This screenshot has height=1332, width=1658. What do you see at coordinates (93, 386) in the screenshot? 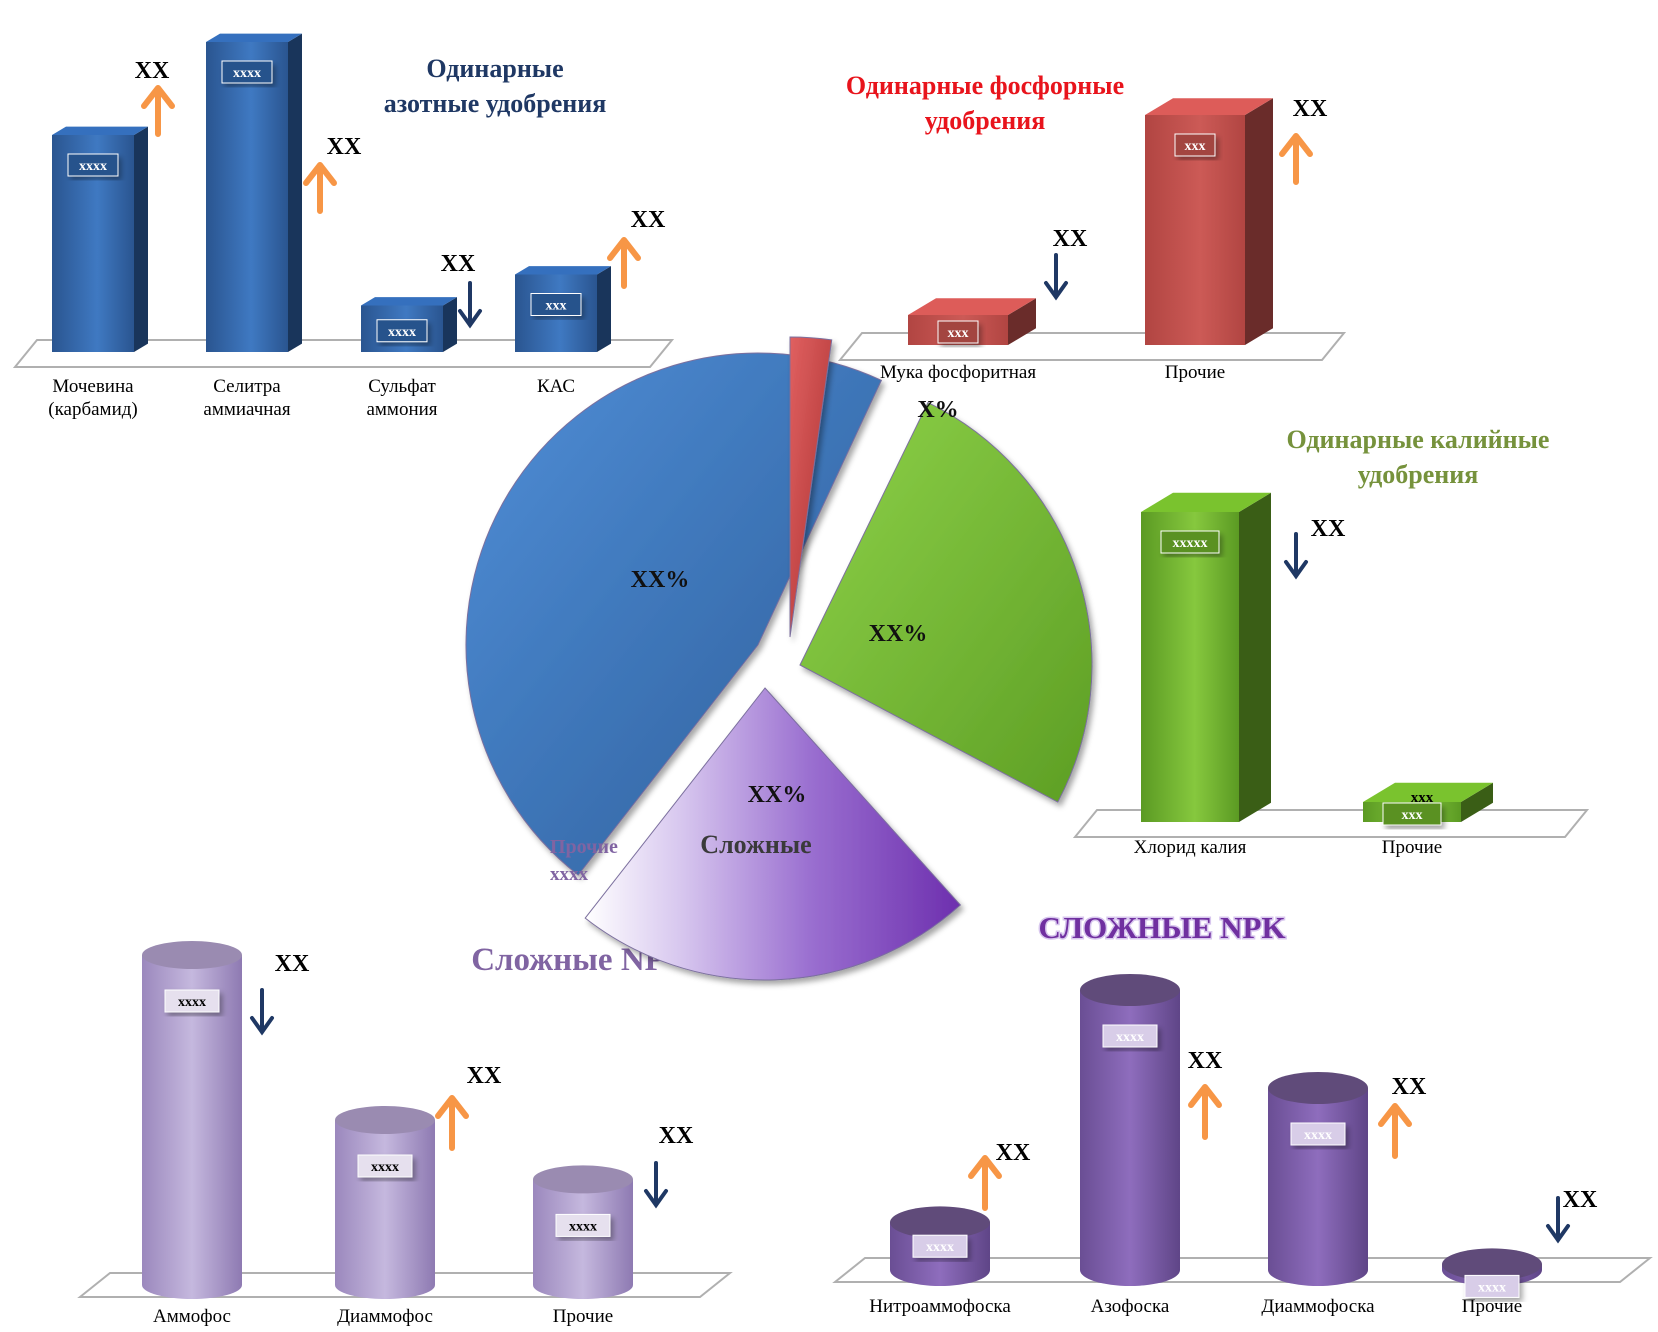
I see `category-label: Мочевина` at bounding box center [93, 386].